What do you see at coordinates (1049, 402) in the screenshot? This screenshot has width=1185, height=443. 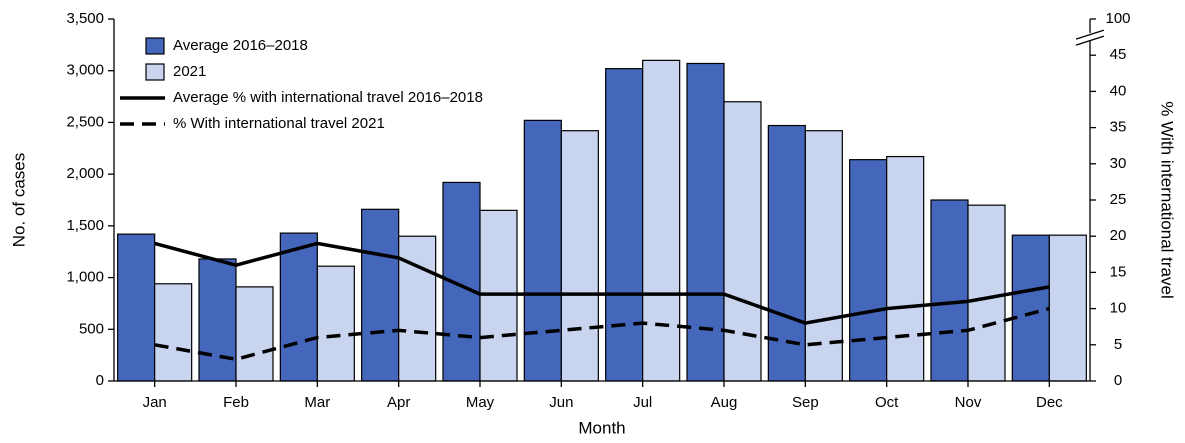 I see `x-tick-label: Dec` at bounding box center [1049, 402].